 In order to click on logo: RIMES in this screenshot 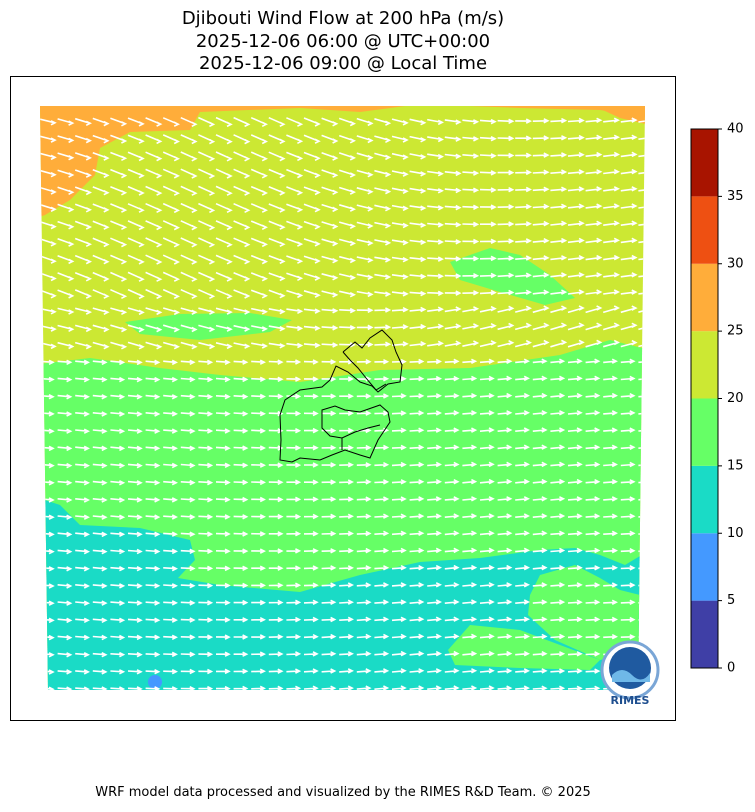, I will do `click(630, 673)`.